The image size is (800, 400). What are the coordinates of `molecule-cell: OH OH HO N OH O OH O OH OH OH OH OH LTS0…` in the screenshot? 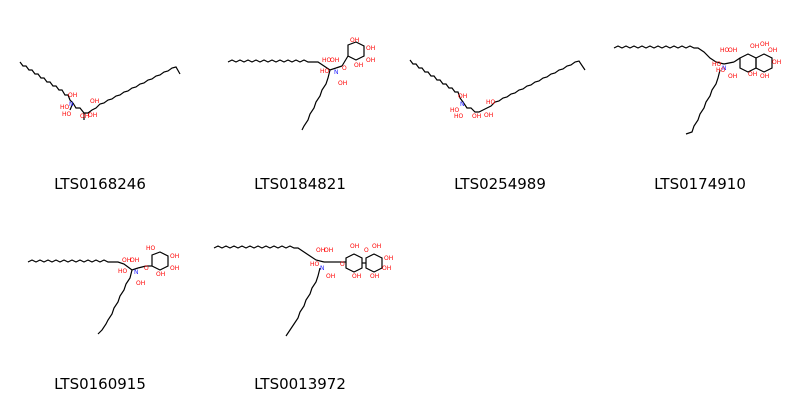 It's located at (300, 300).